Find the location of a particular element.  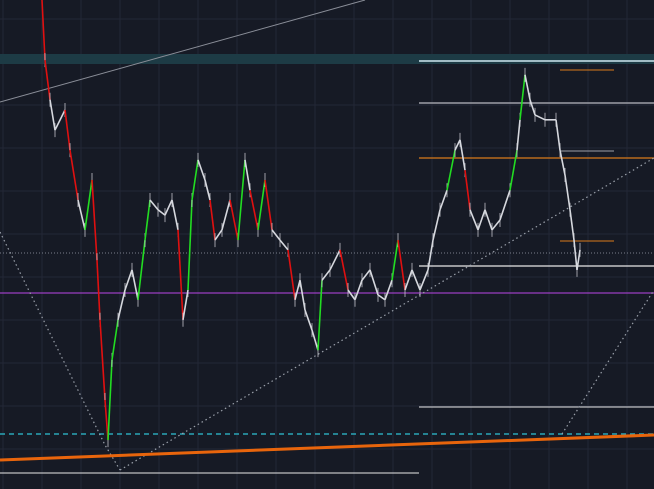

resistance-zone-band is located at coordinates (327, 59).